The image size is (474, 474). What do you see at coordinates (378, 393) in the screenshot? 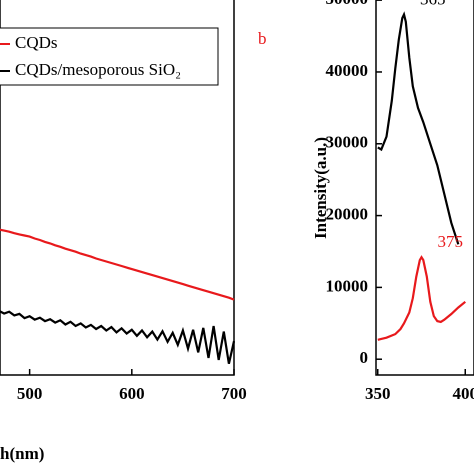
I see `x-tick-label: 350` at bounding box center [378, 393].